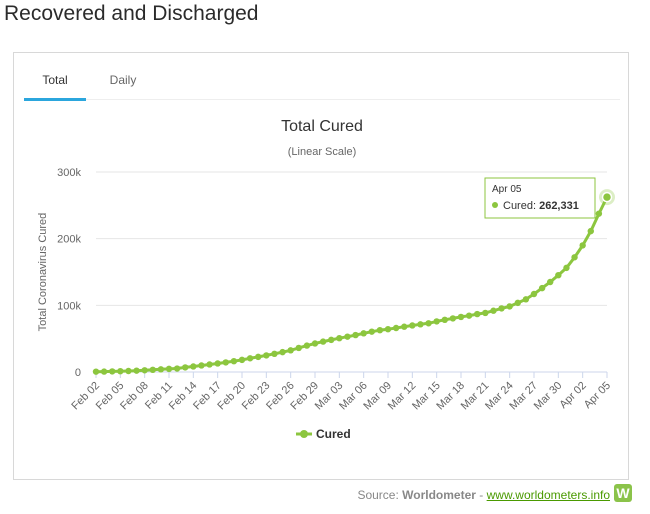 This screenshot has height=514, width=650. Describe the element at coordinates (380, 495) in the screenshot. I see `source-prefix: Source:` at that location.